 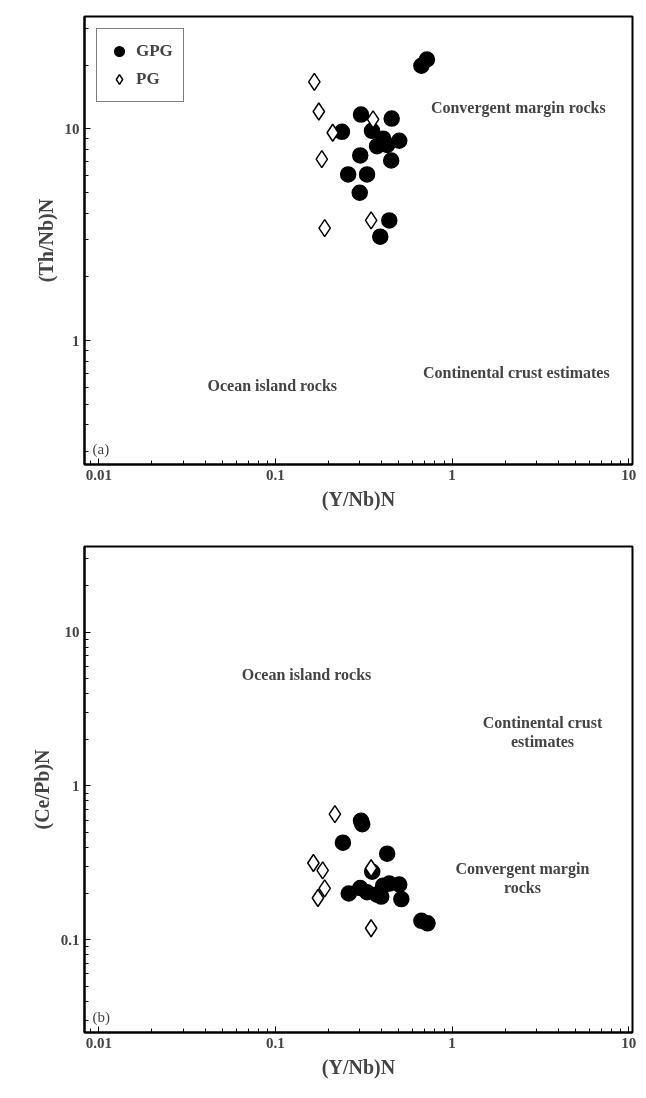 I want to click on y-axis-title: (Ce/Pb)N, so click(x=42, y=789).